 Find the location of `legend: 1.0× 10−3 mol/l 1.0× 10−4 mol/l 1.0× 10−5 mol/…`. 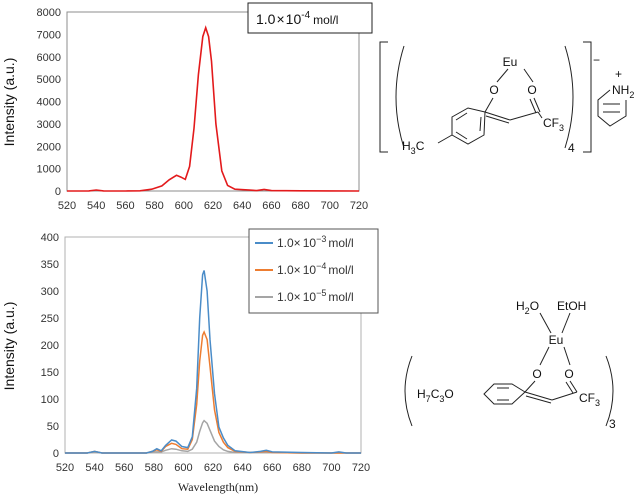

legend: 1.0× 10−3 mol/l 1.0× 10−4 mol/l 1.0× 10−5 mol/… is located at coordinates (313, 271).